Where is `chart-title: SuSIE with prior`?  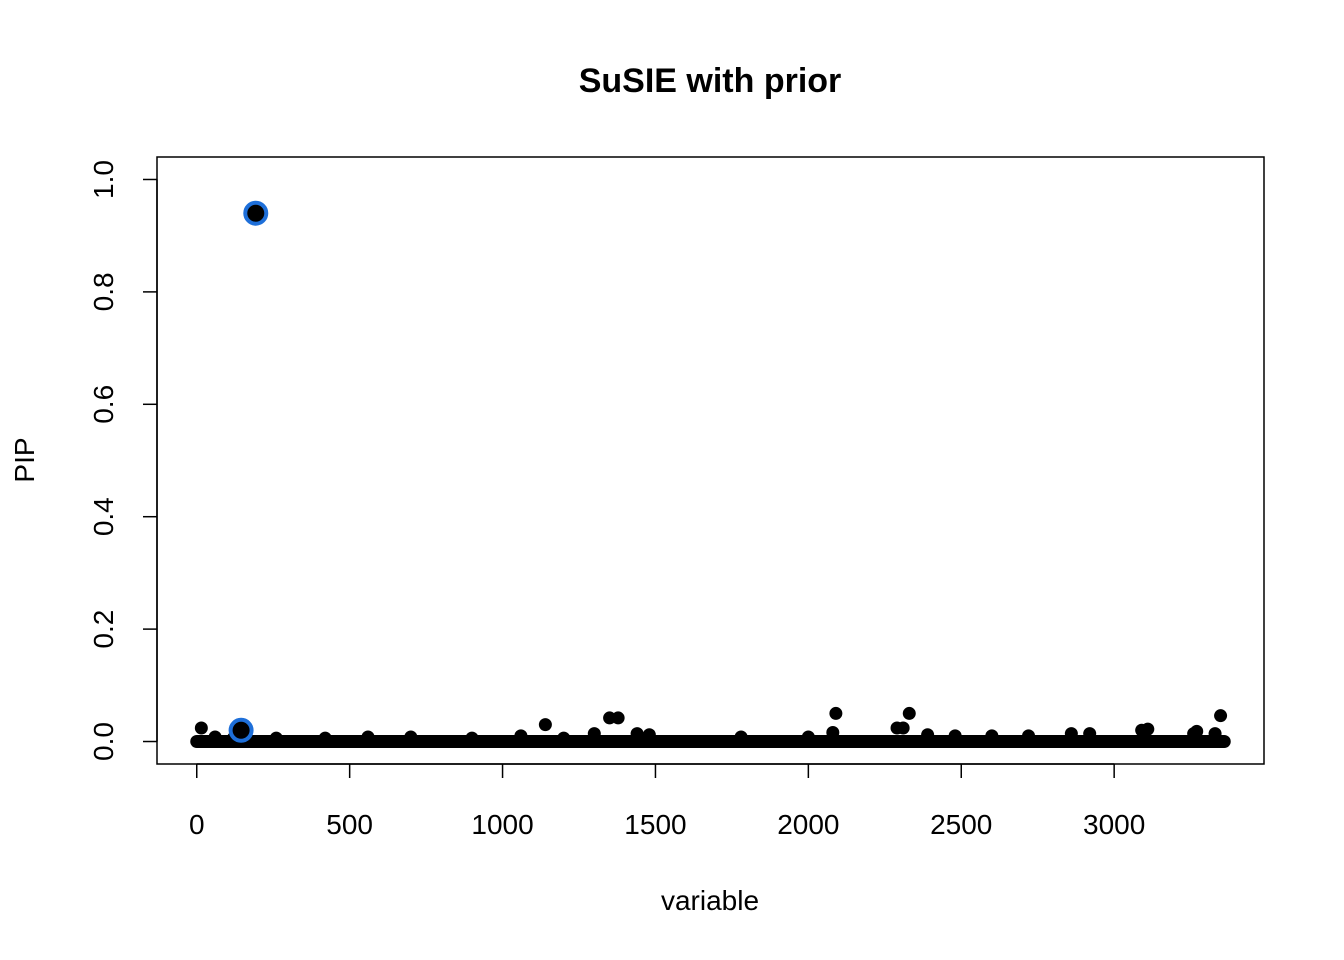 chart-title: SuSIE with prior is located at coordinates (710, 81).